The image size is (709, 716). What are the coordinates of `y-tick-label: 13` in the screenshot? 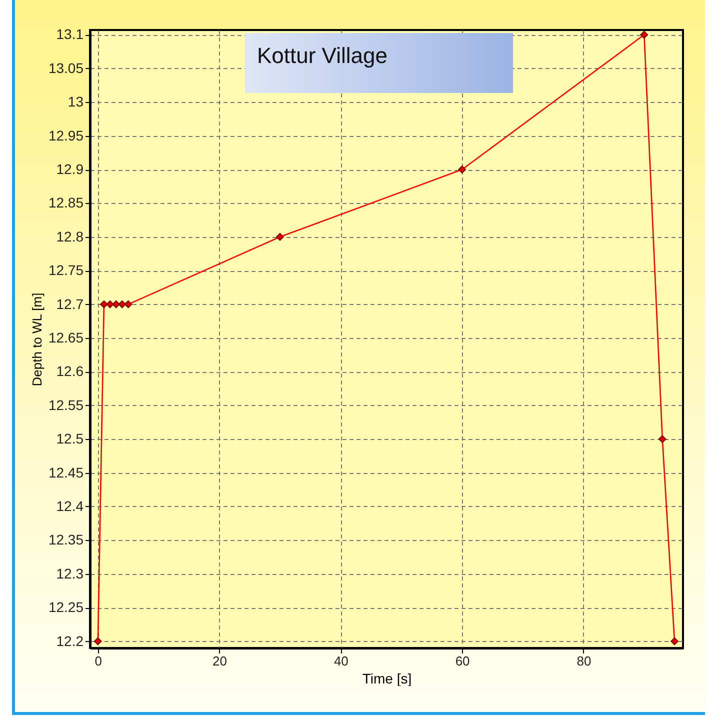 It's located at (76, 102).